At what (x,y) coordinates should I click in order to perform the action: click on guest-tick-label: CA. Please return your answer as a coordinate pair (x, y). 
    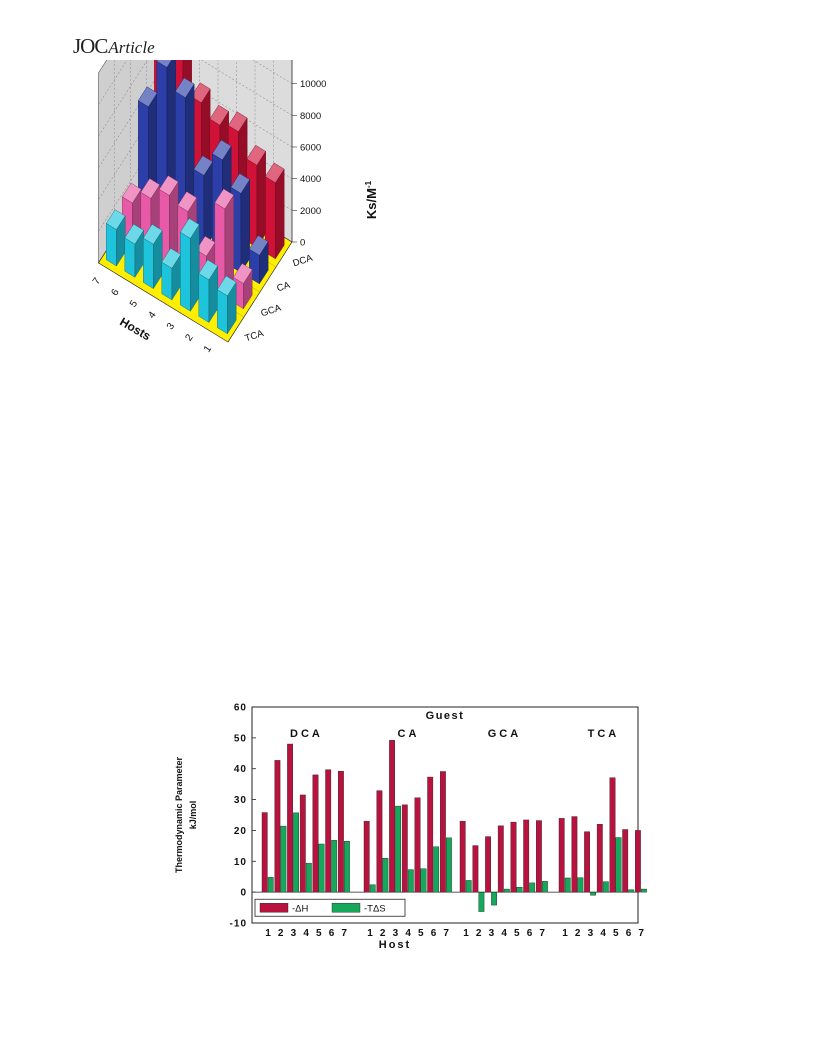
    Looking at the image, I should click on (284, 287).